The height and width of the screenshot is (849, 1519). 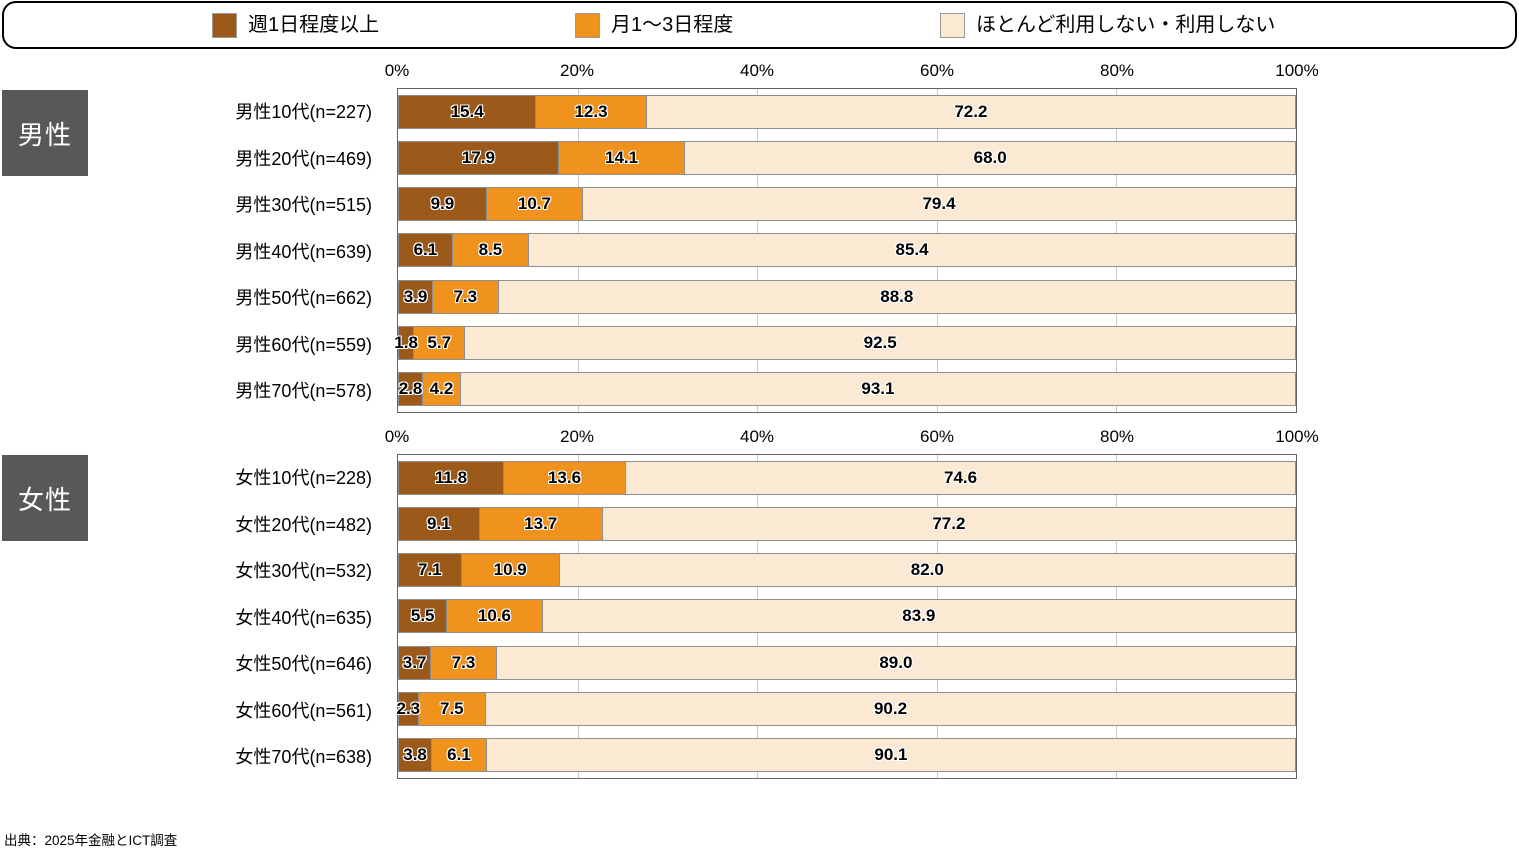 I want to click on bar-segment: 72.2, so click(x=971, y=112).